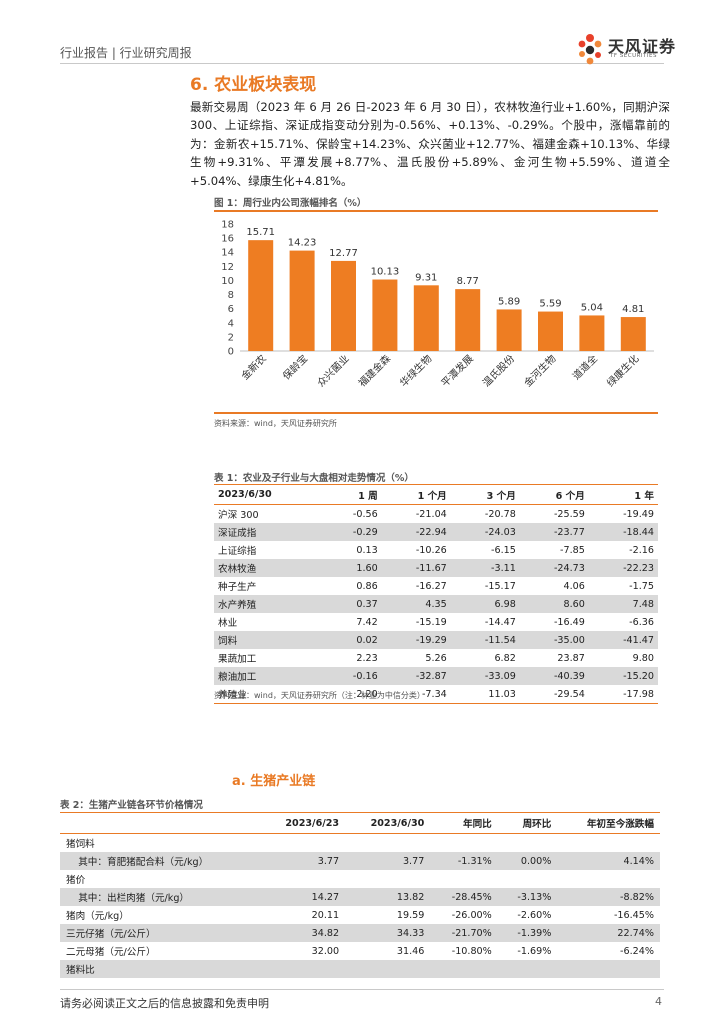 This screenshot has height=1024, width=724. Describe the element at coordinates (592, 307) in the screenshot. I see `data-label: 5.04` at that location.